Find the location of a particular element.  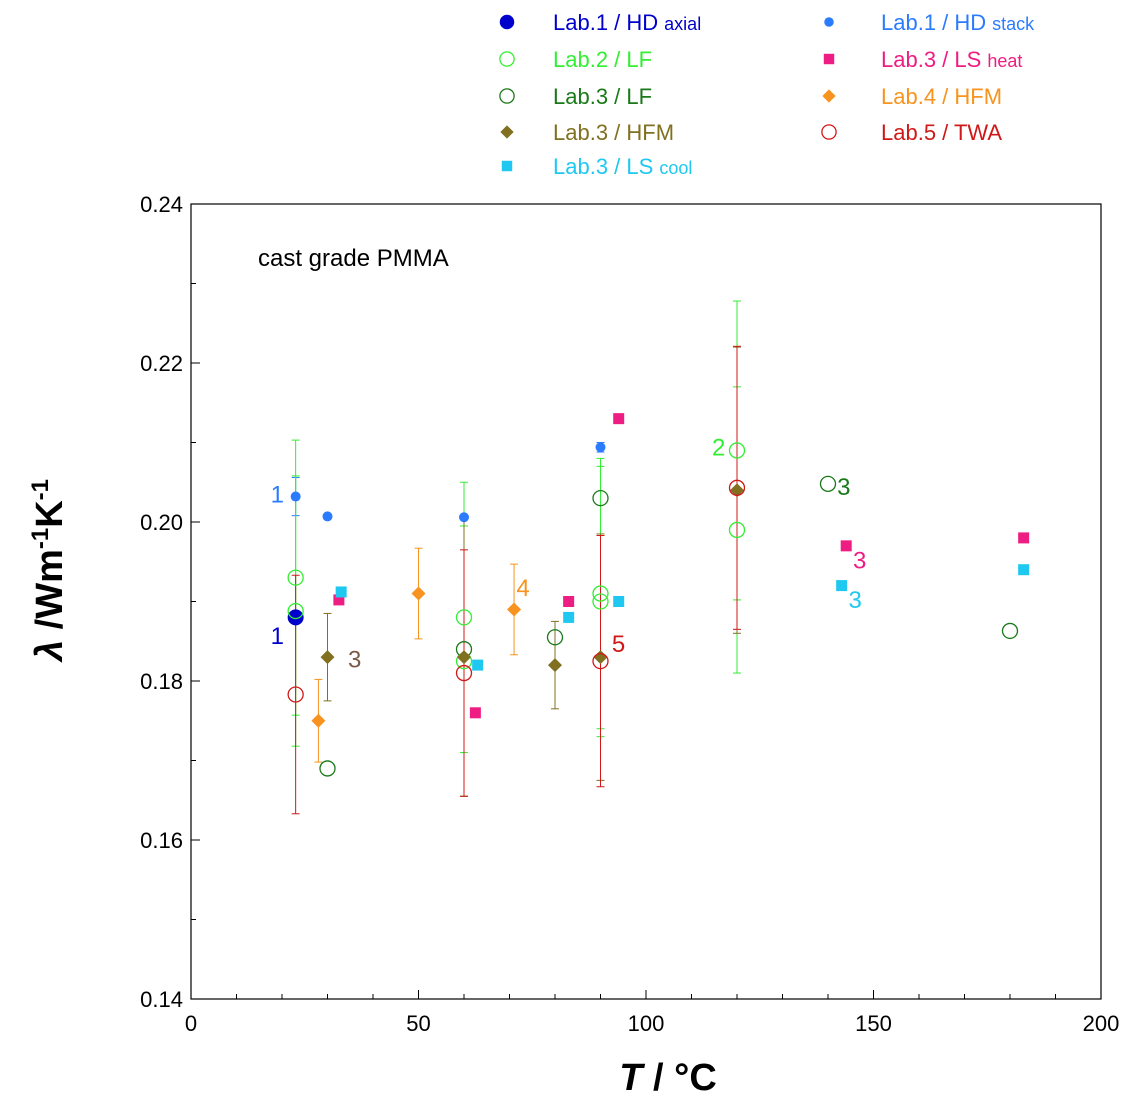

data-point-s7-p3 is located at coordinates (737, 487).